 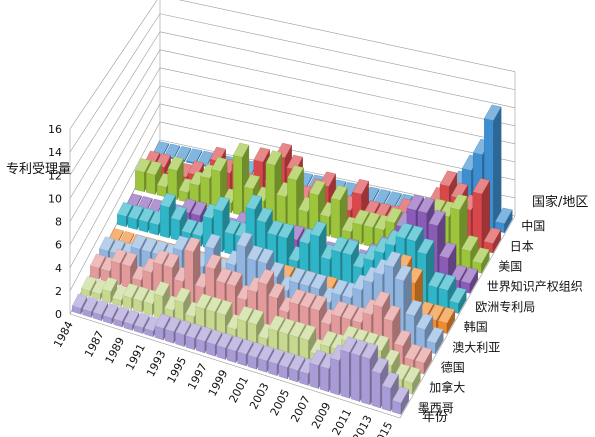 I want to click on x-tick-label: 1993, so click(x=156, y=363).